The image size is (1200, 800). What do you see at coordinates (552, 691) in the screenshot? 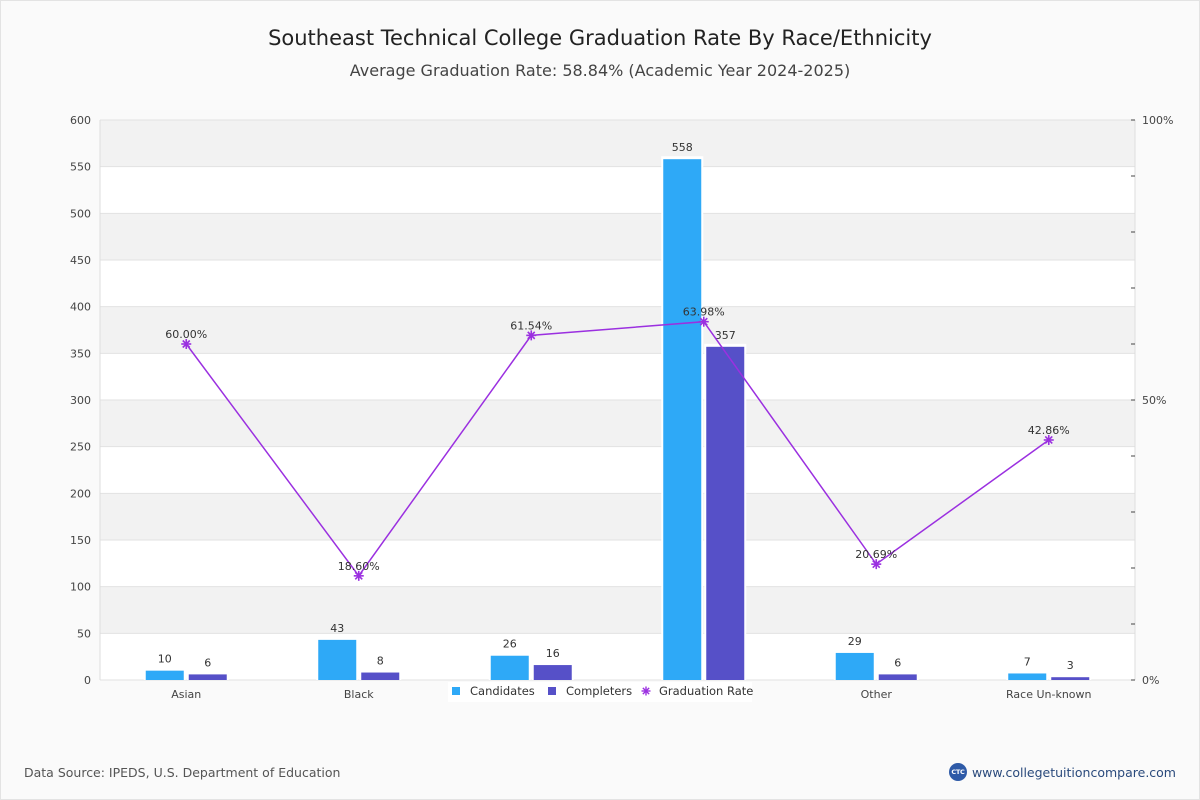
I see `legend-completers-swatch` at bounding box center [552, 691].